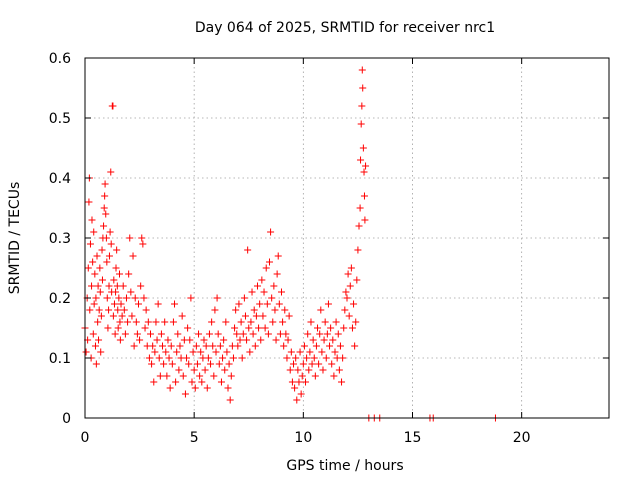  Describe the element at coordinates (344, 466) in the screenshot. I see `x-axis-label: GPS time / hours` at that location.